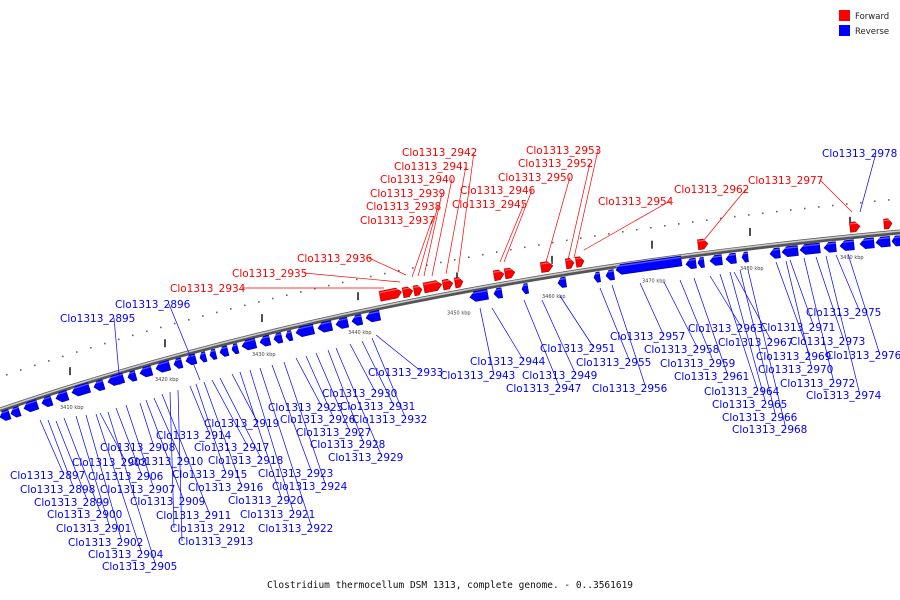 This screenshot has height=600, width=900. What do you see at coordinates (508, 362) in the screenshot?
I see `reverse-gene-label: Clo1313_2944` at bounding box center [508, 362].